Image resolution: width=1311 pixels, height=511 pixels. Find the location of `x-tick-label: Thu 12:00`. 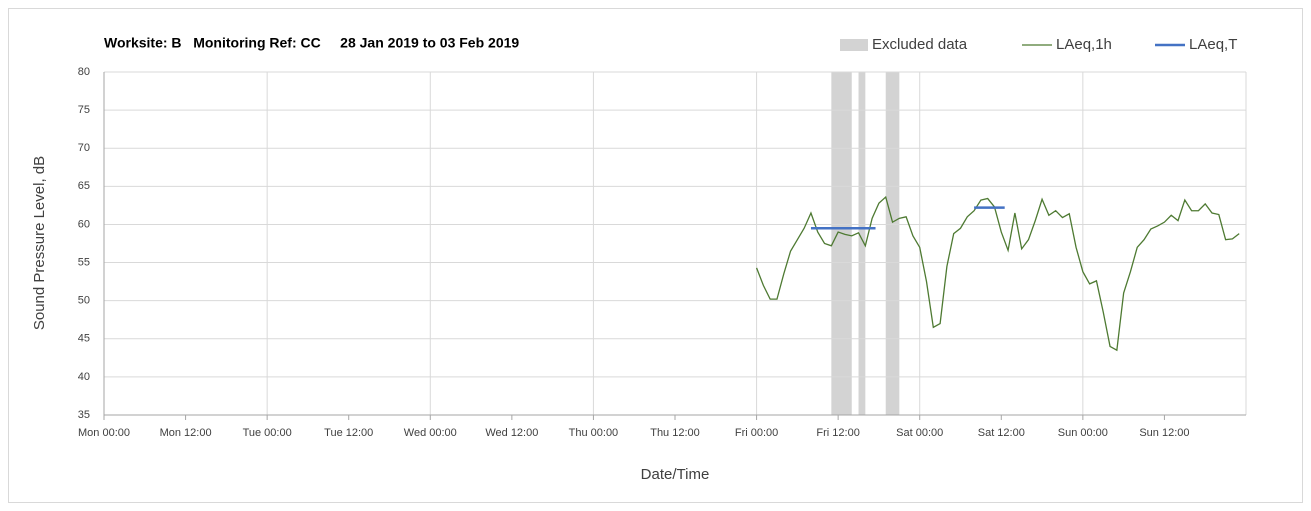

x-tick-label: Thu 12:00 is located at coordinates (675, 433).